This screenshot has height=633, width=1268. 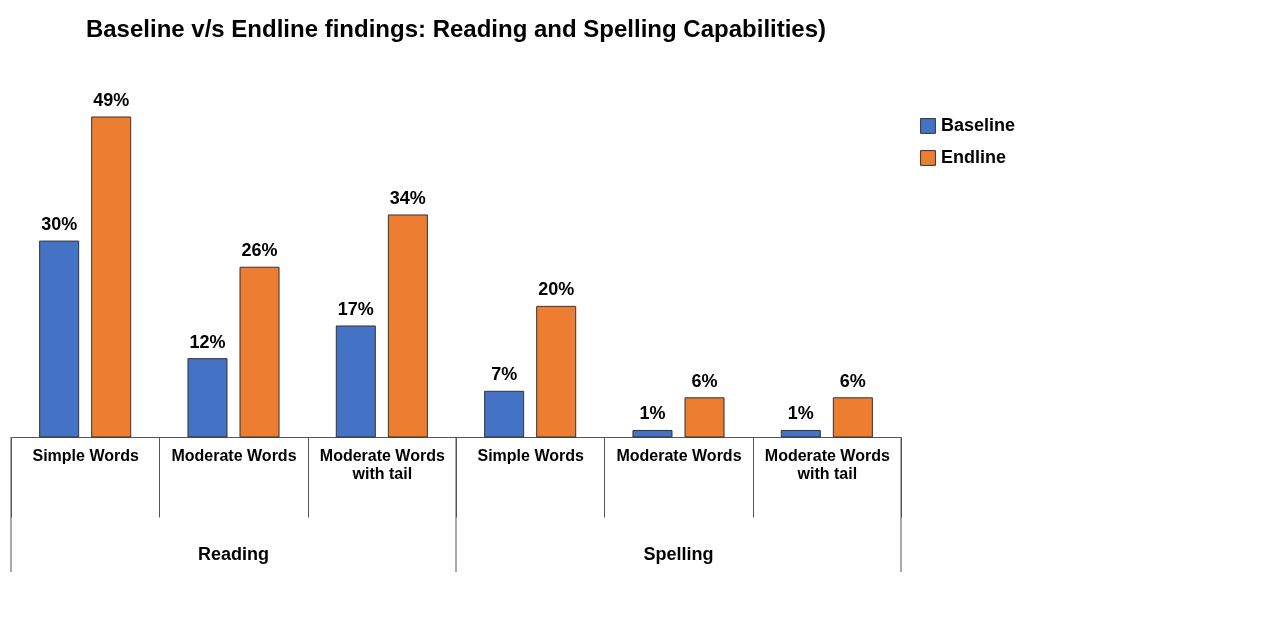 What do you see at coordinates (678, 554) in the screenshot?
I see `text: Spelling` at bounding box center [678, 554].